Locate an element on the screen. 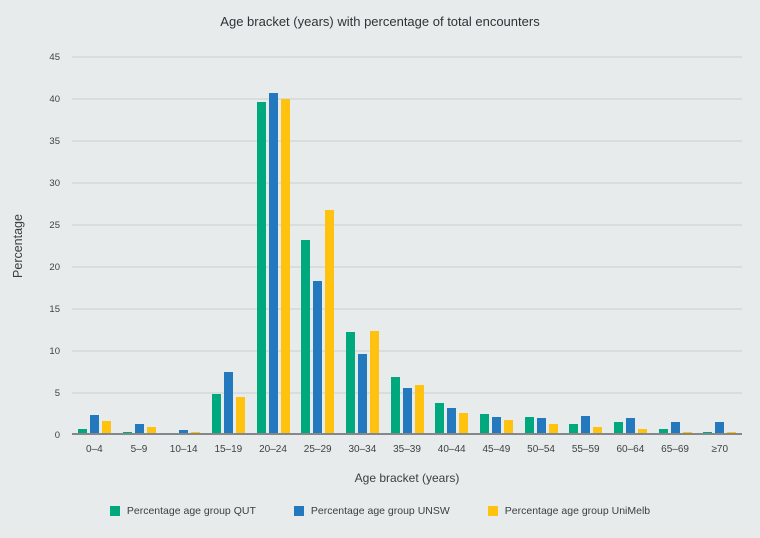 The height and width of the screenshot is (538, 760). legend-item-qut: Percentage age group QUT is located at coordinates (182, 511).